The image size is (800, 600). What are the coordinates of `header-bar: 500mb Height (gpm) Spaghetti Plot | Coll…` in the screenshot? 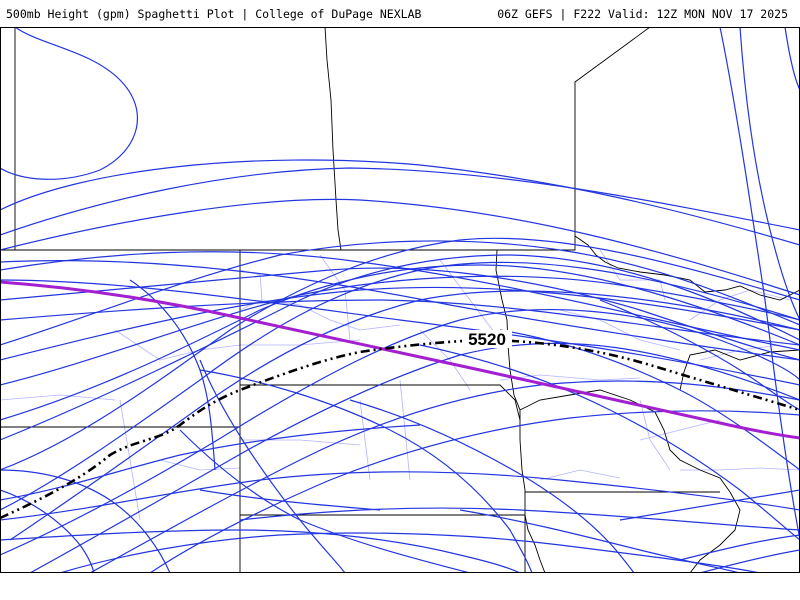 It's located at (400, 13).